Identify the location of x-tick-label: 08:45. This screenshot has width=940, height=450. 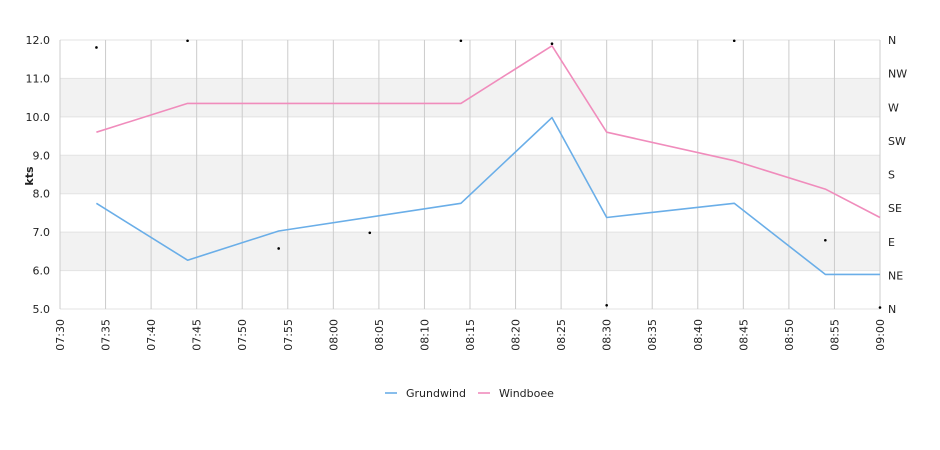
(743, 335).